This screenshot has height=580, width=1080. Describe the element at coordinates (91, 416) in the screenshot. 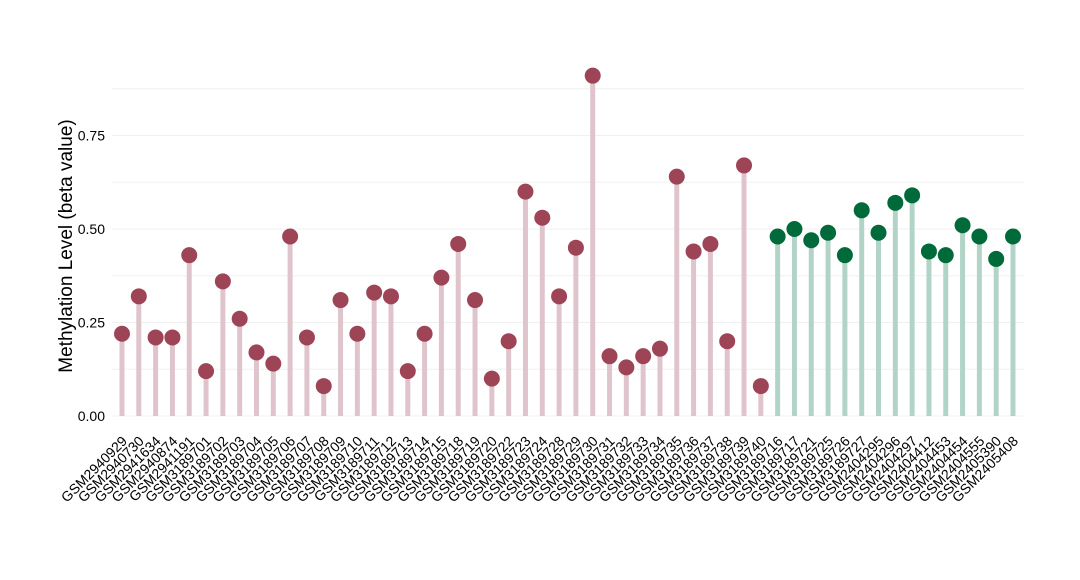

I see `y-tick-label: 0.00` at that location.